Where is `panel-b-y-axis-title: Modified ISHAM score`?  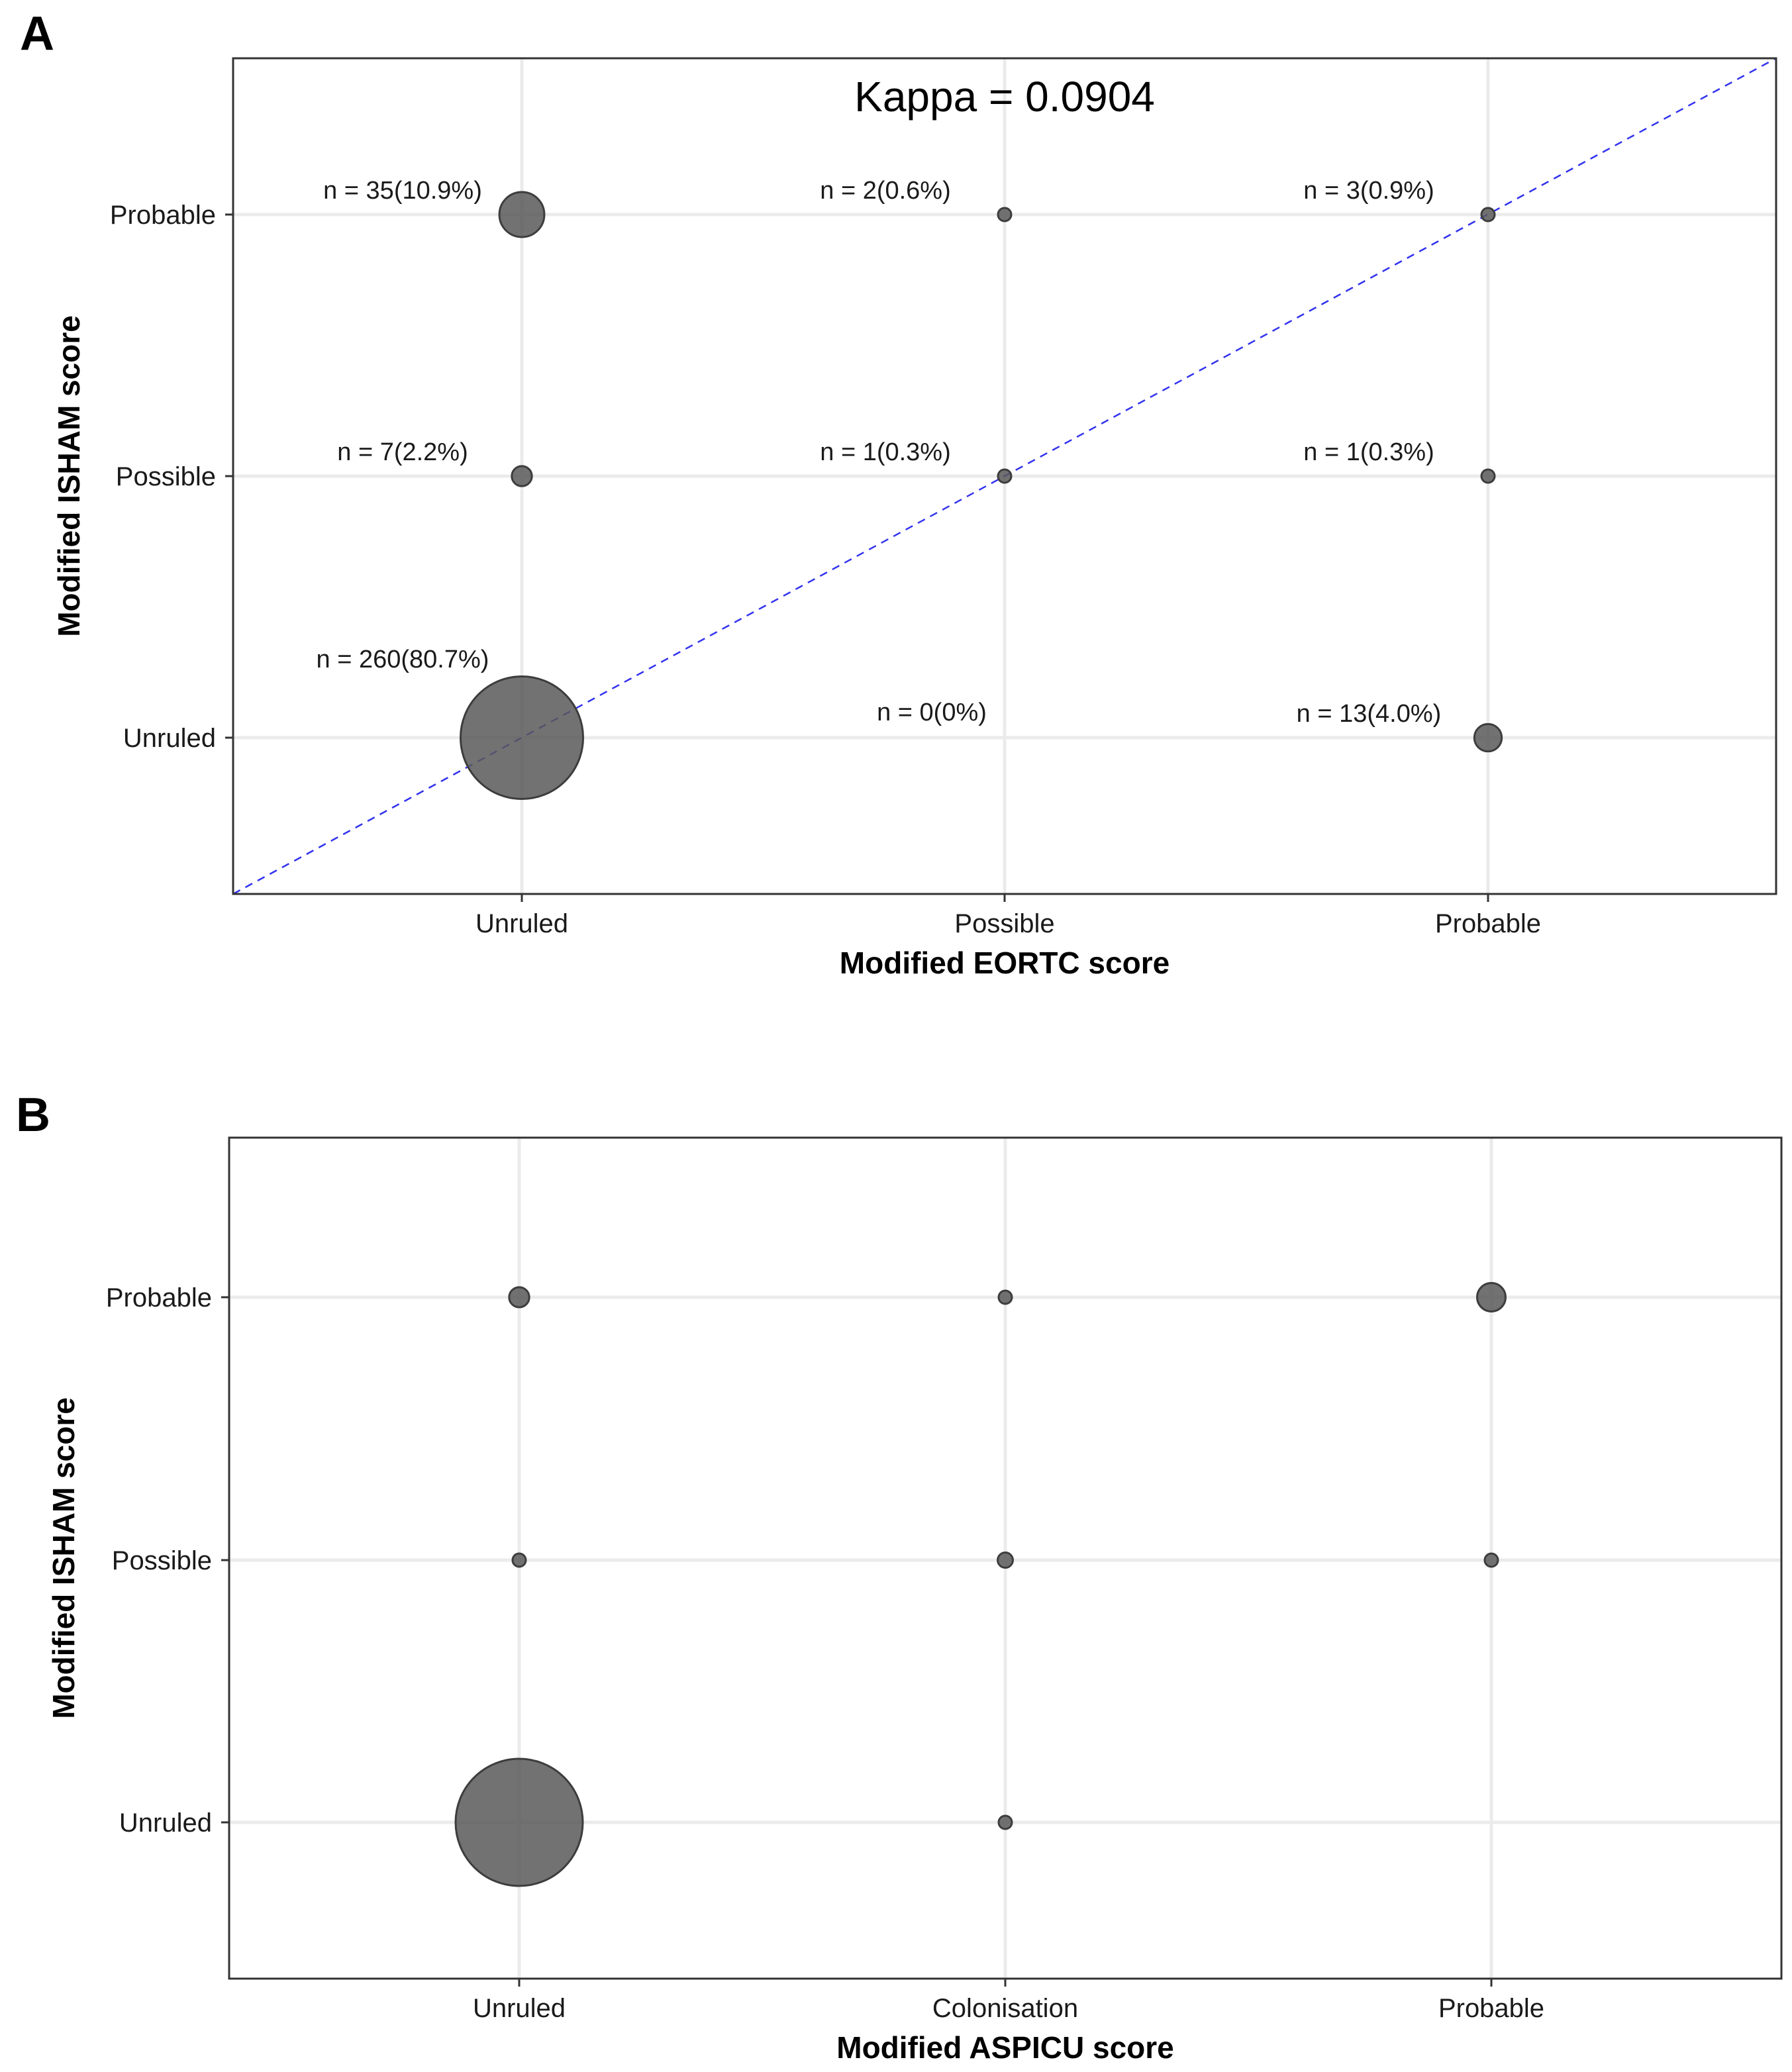 panel-b-y-axis-title: Modified ISHAM score is located at coordinates (63, 1558).